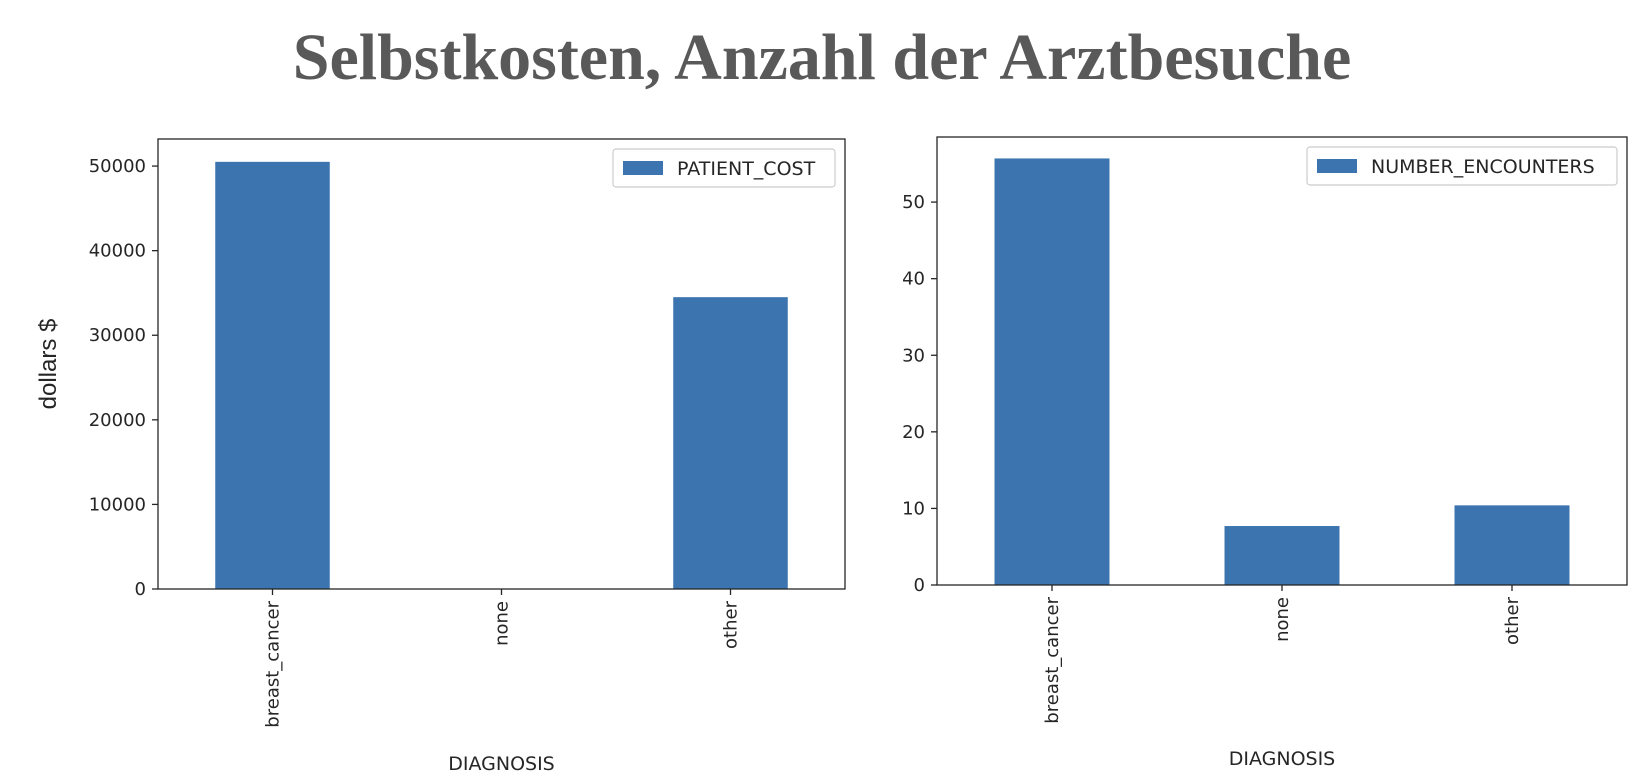 The image size is (1644, 784). Describe the element at coordinates (48, 364) in the screenshot. I see `y-axis-label: dollars $` at that location.